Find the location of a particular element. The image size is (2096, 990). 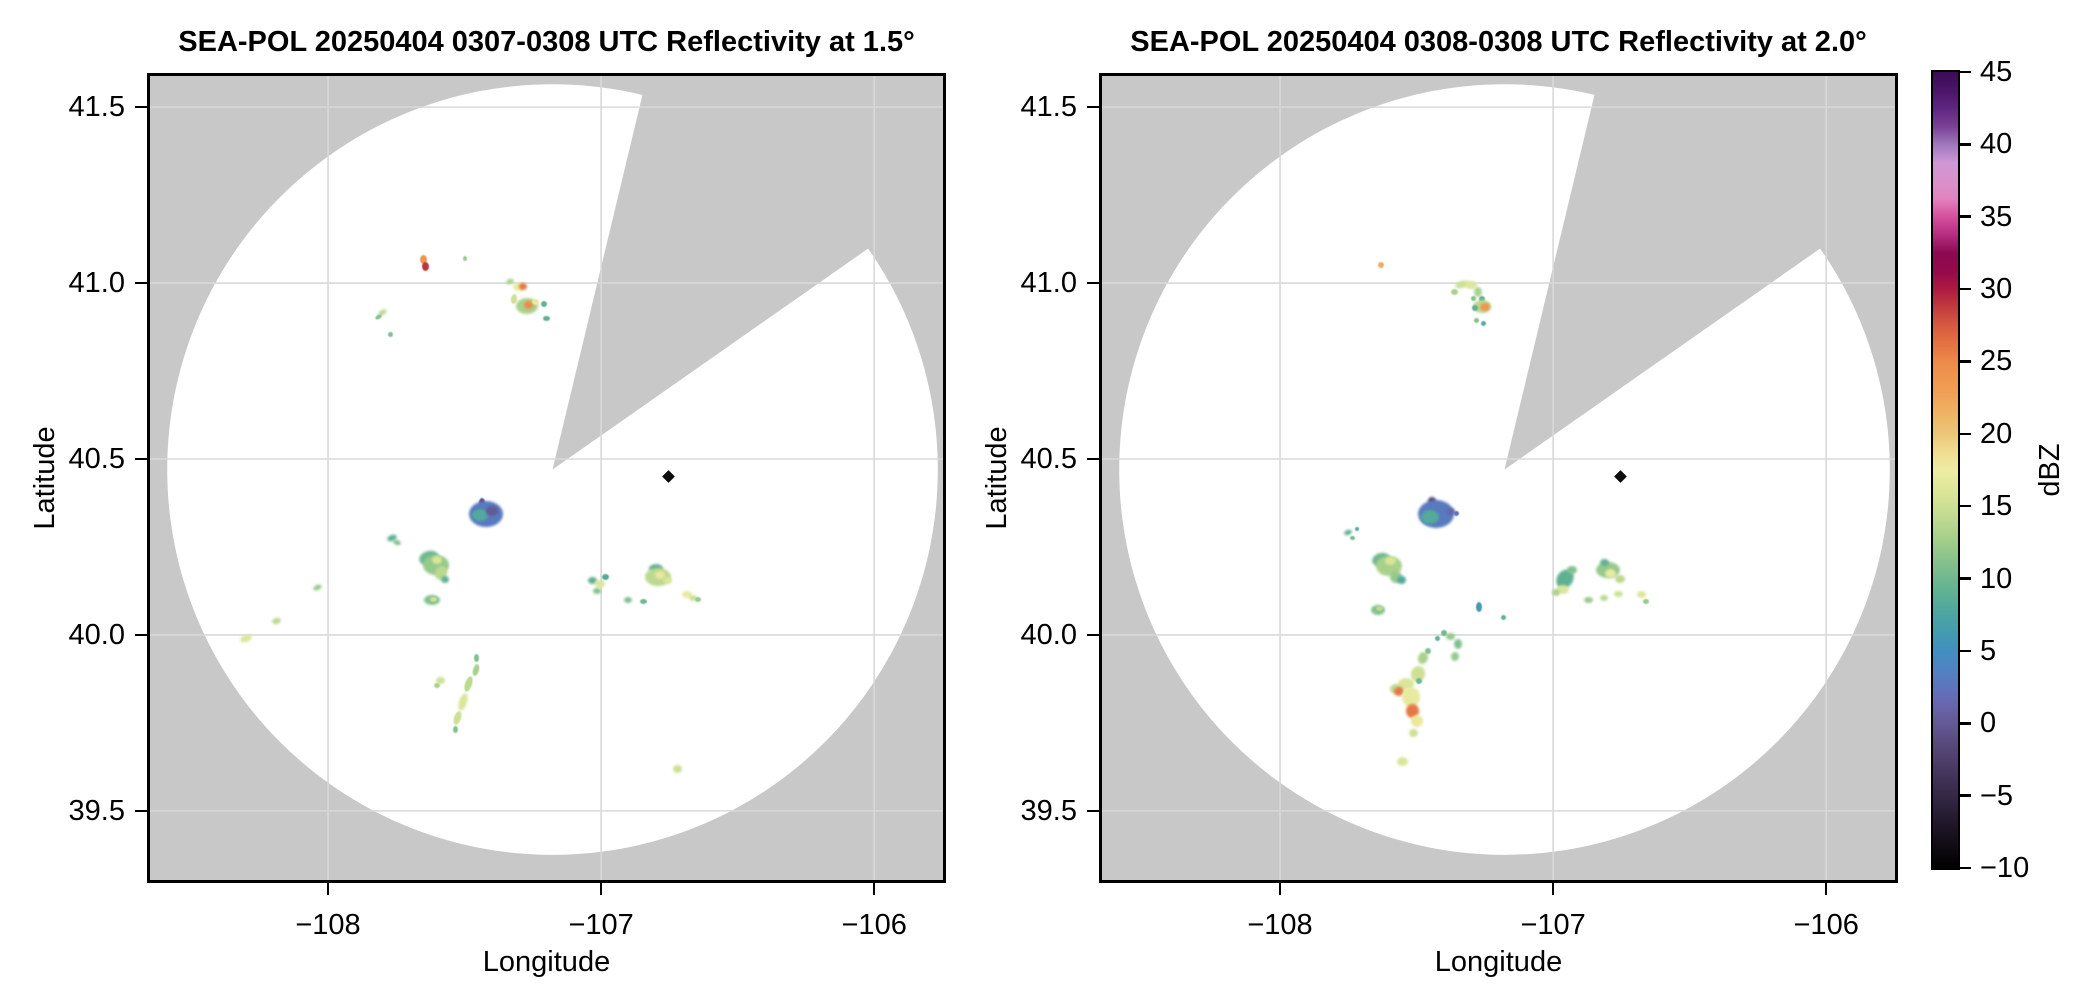

colorbar-tick-label: −5 is located at coordinates (1997, 795).